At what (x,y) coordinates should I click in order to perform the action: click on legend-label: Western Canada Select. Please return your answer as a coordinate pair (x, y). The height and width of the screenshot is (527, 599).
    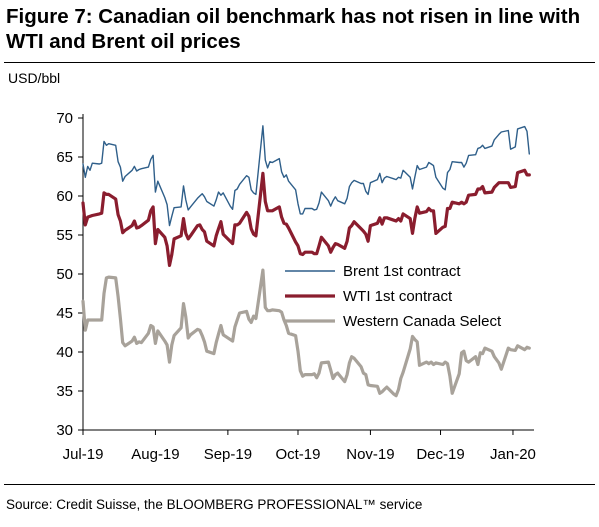
    Looking at the image, I should click on (422, 321).